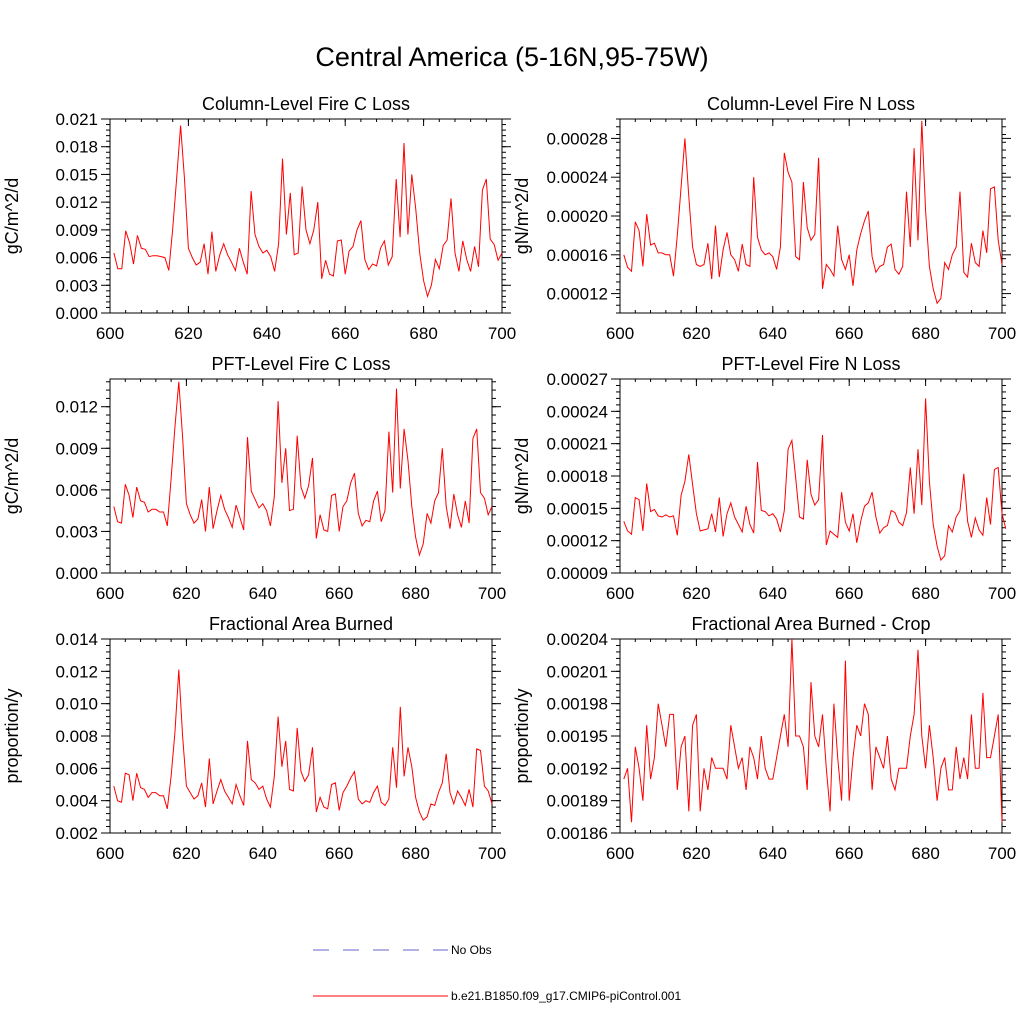 The image size is (1024, 1024). Describe the element at coordinates (76, 119) in the screenshot. I see `y-tick-label: 0.021` at that location.